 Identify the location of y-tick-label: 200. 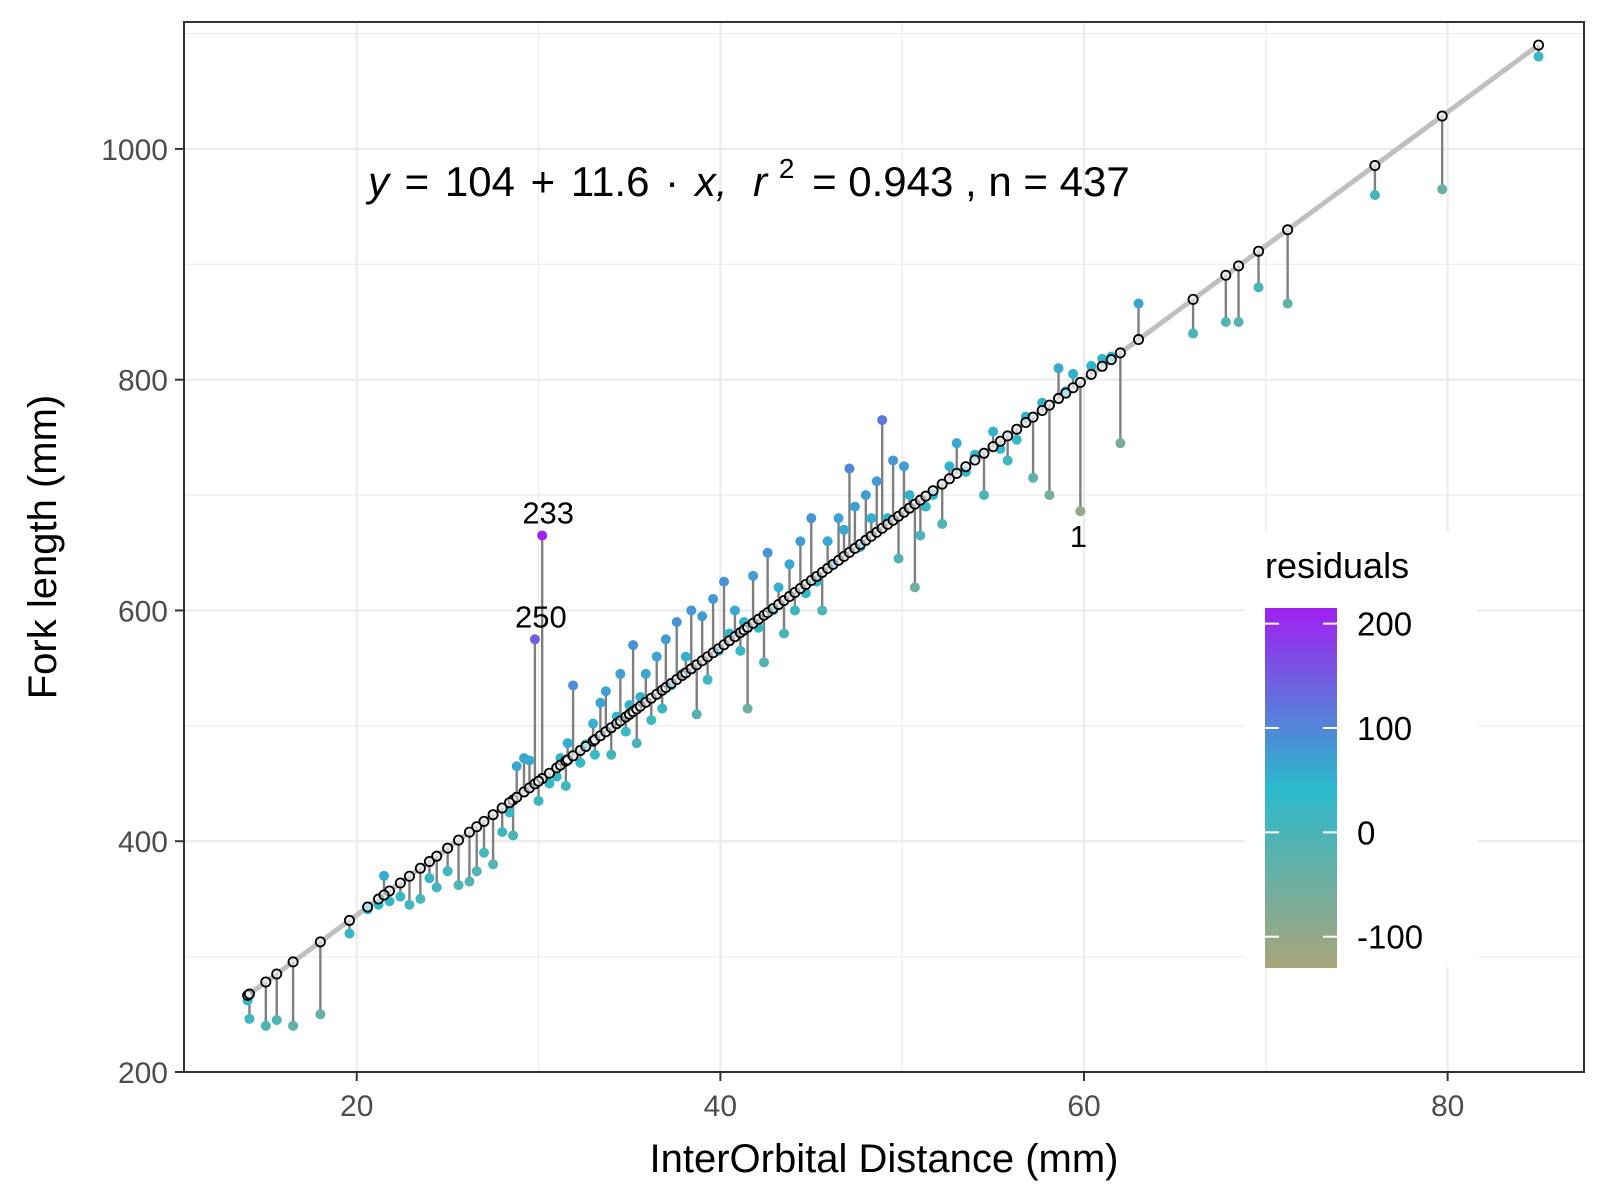
(143, 1073).